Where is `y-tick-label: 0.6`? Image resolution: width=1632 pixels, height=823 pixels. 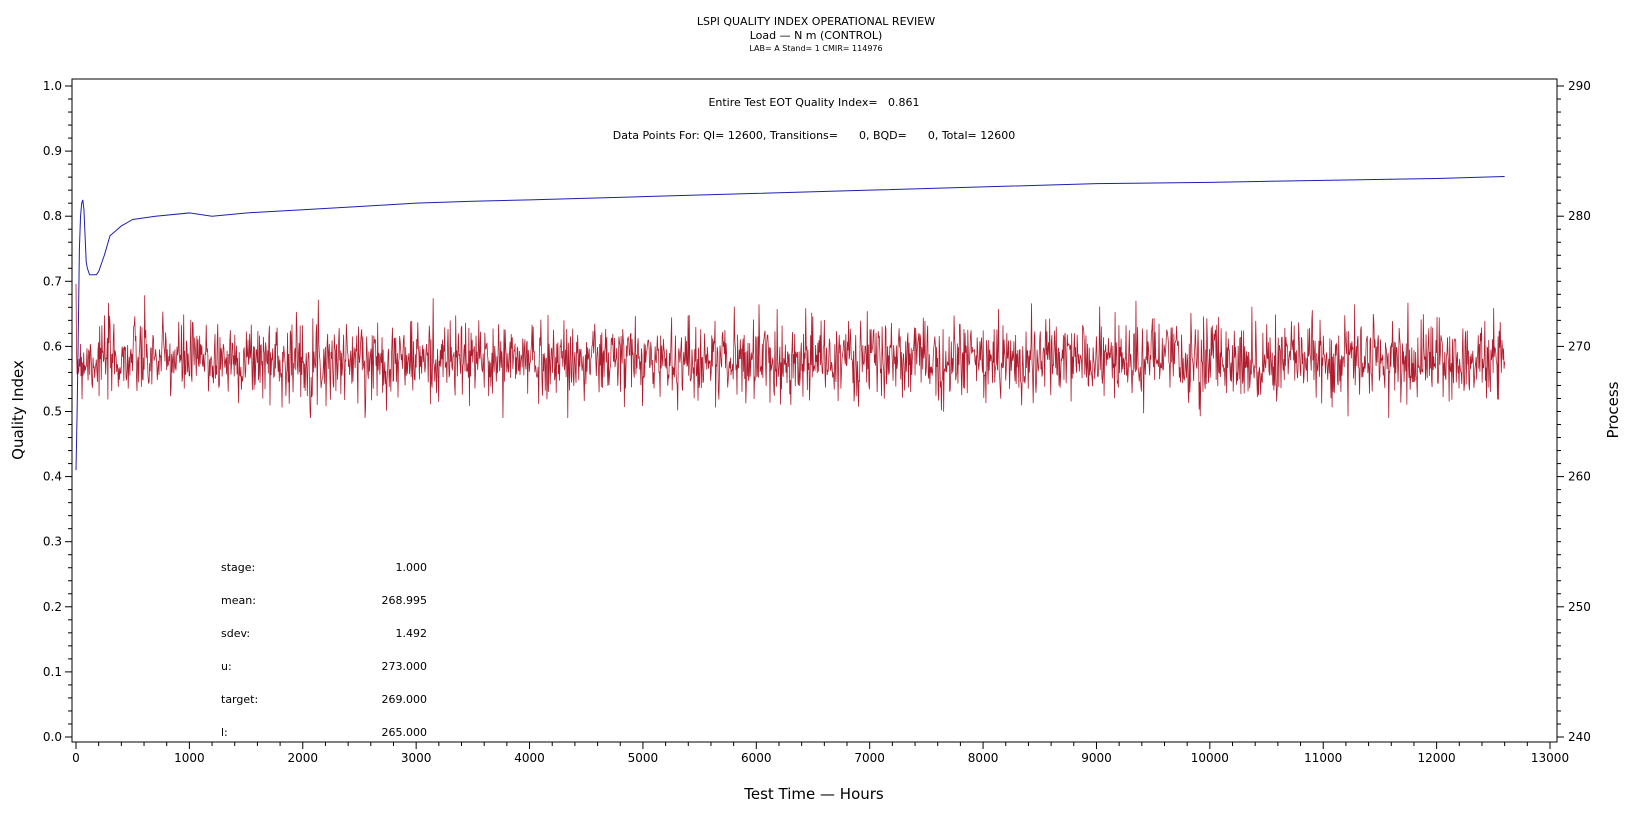 y-tick-label: 0.6 is located at coordinates (52, 346).